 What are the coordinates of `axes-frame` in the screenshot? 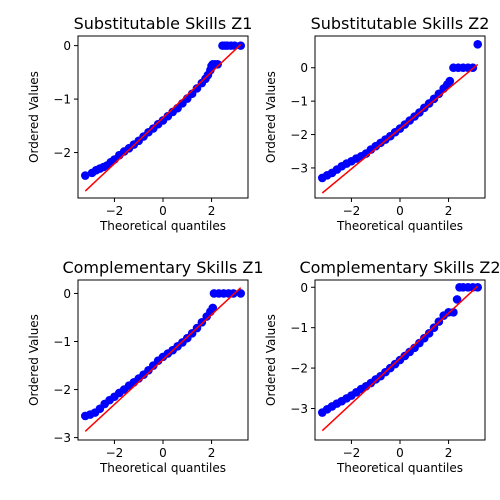 It's located at (400, 117).